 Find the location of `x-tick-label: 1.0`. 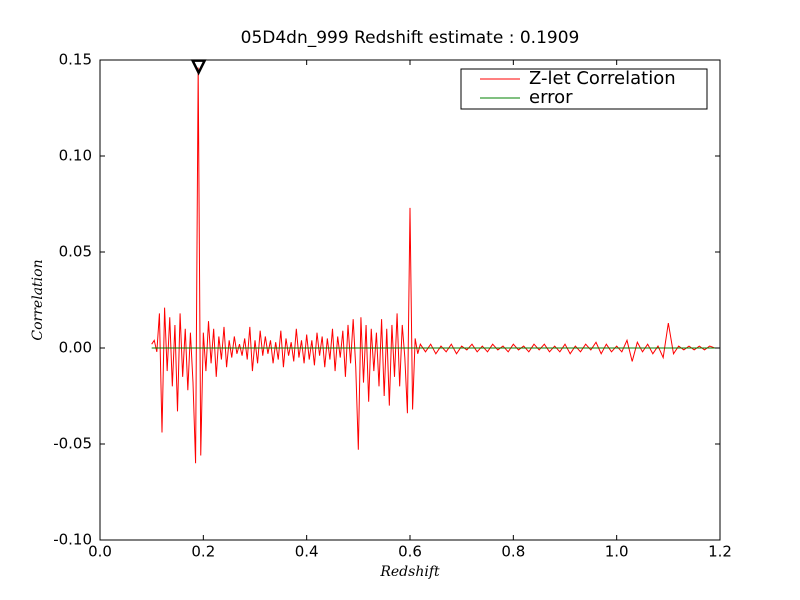

x-tick-label: 1.0 is located at coordinates (617, 552).